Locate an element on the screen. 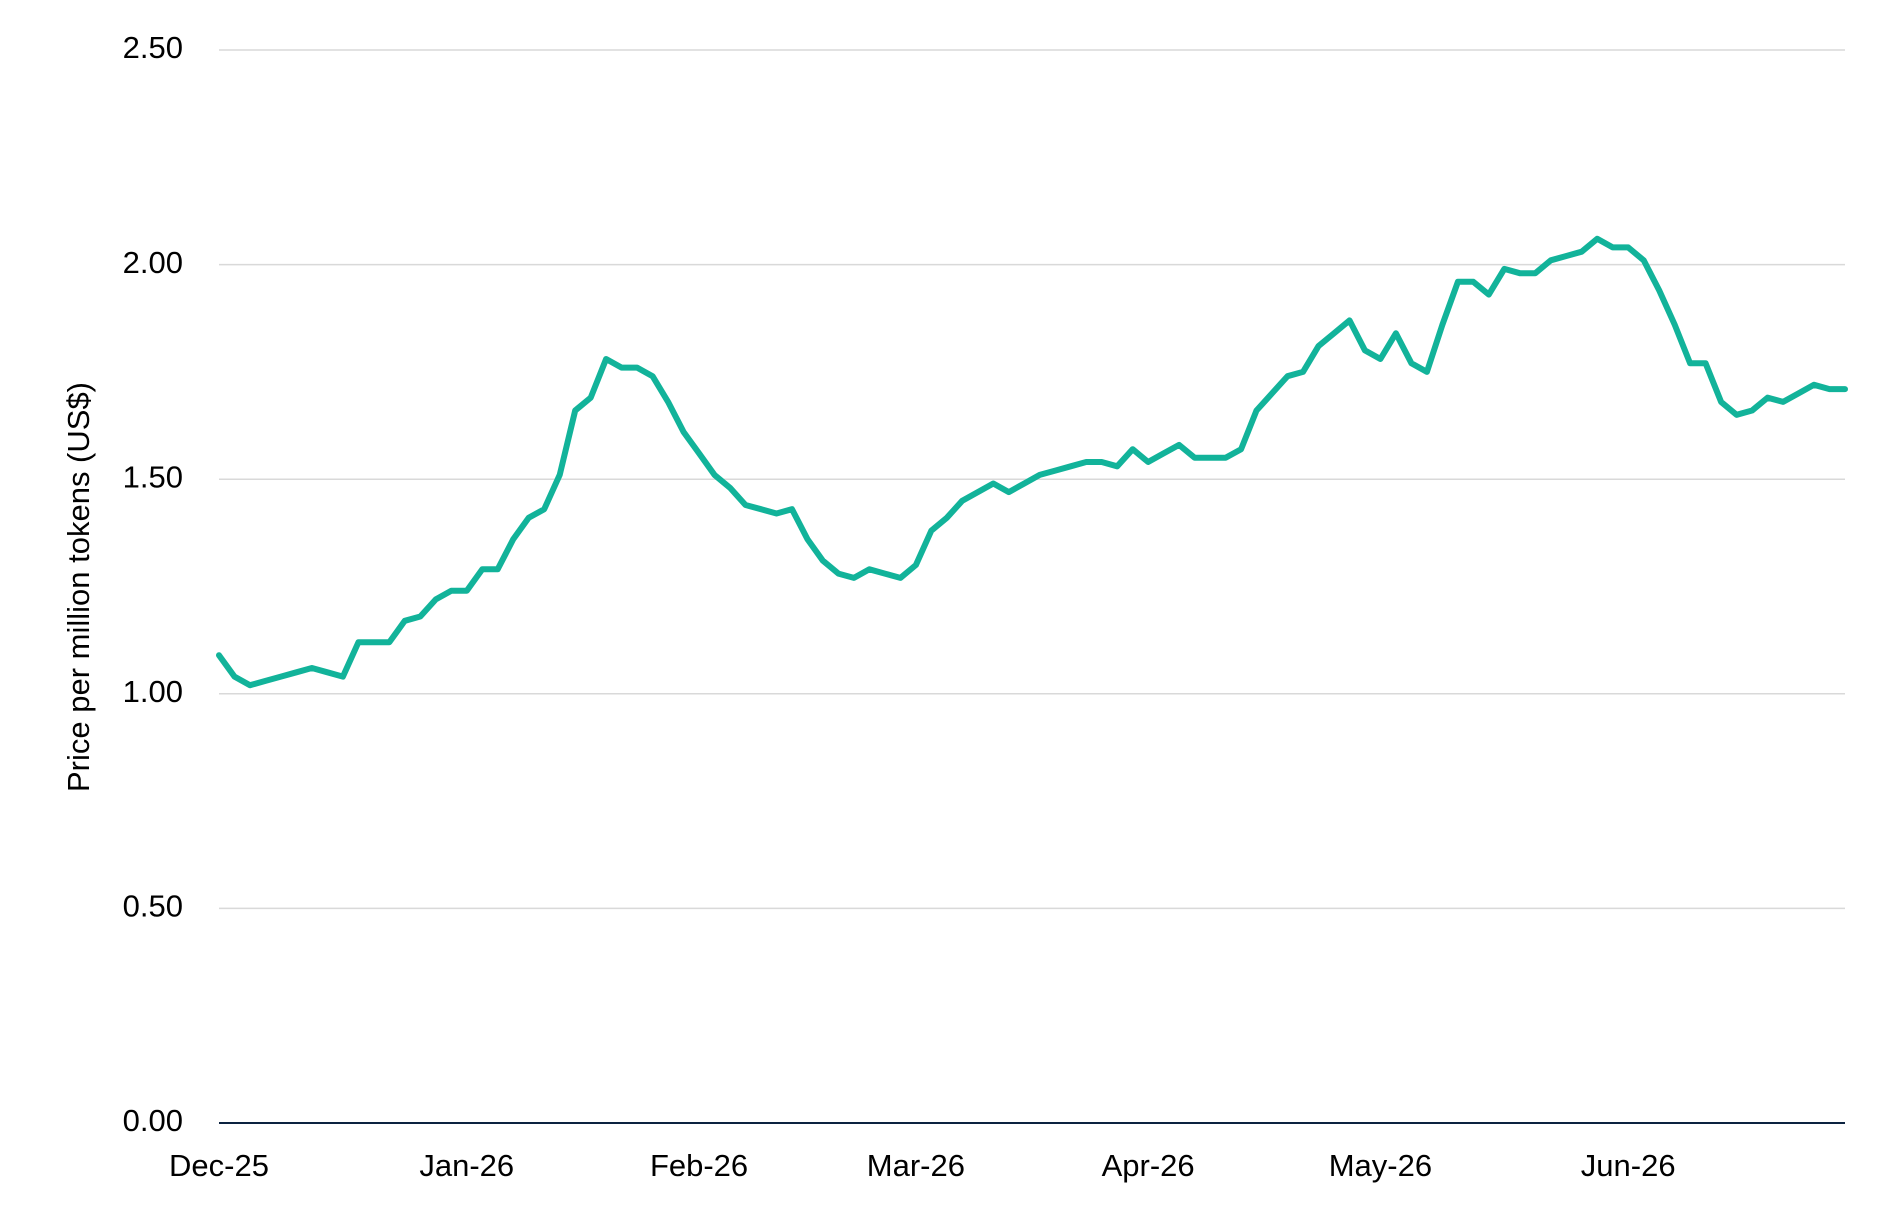 This screenshot has height=1210, width=1888. x-tick-label: Jan-26 is located at coordinates (466, 1165).